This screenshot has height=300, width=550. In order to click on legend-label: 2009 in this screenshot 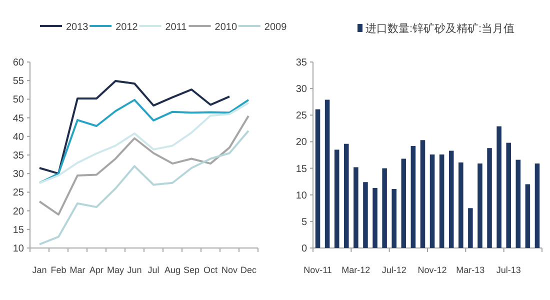, I will do `click(276, 27)`.